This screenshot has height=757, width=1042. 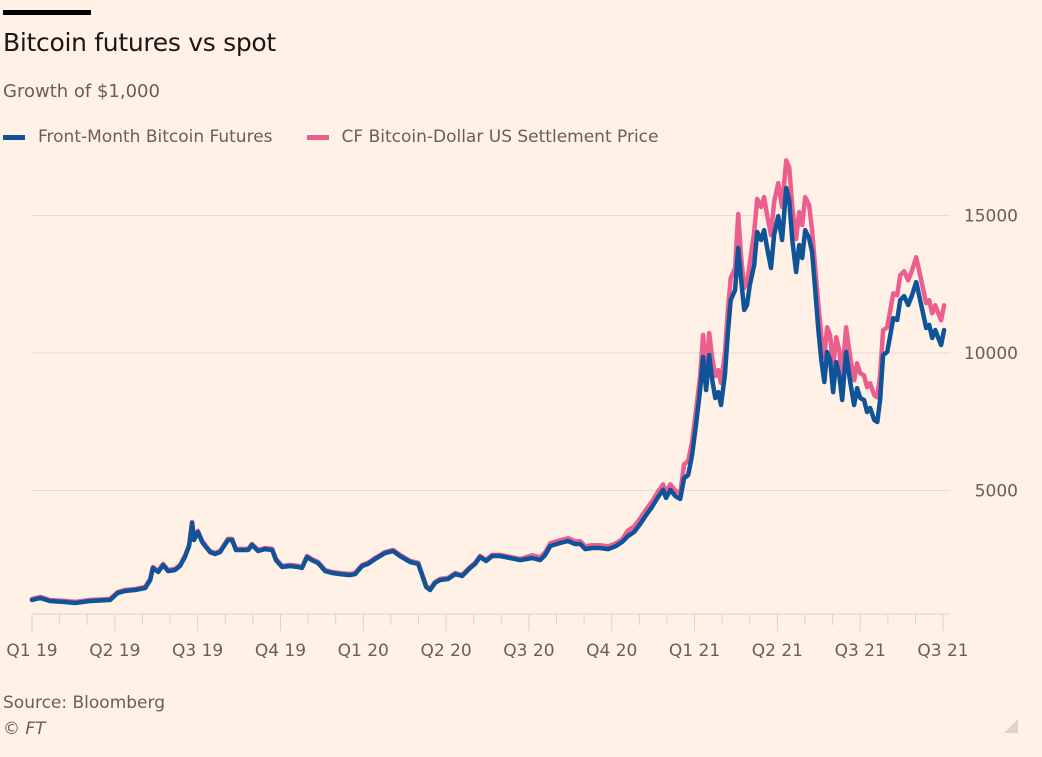 I want to click on x-tick-label: Q1 19, so click(x=31, y=651).